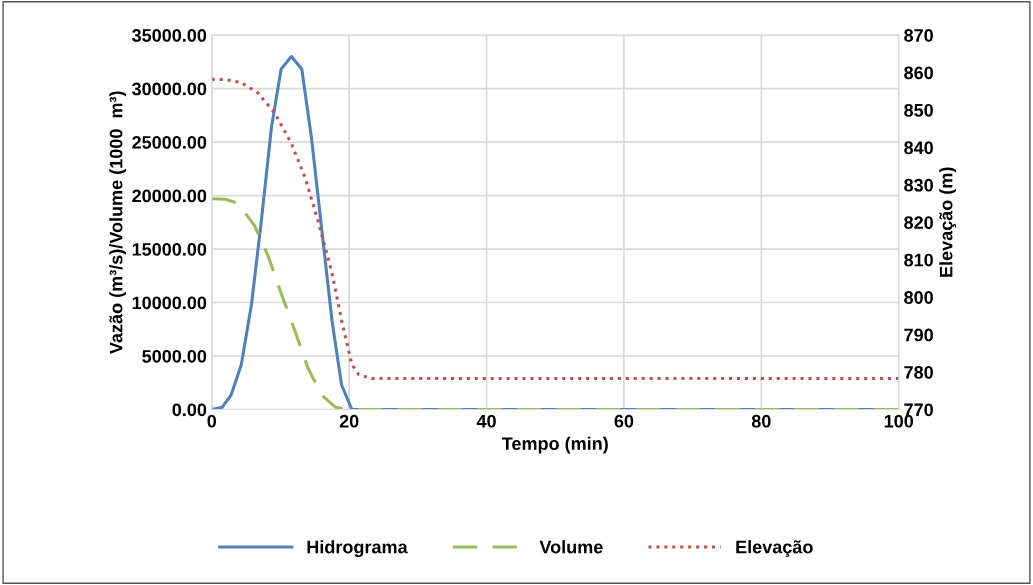  What do you see at coordinates (918, 110) in the screenshot?
I see `y2-tick-label: 850` at bounding box center [918, 110].